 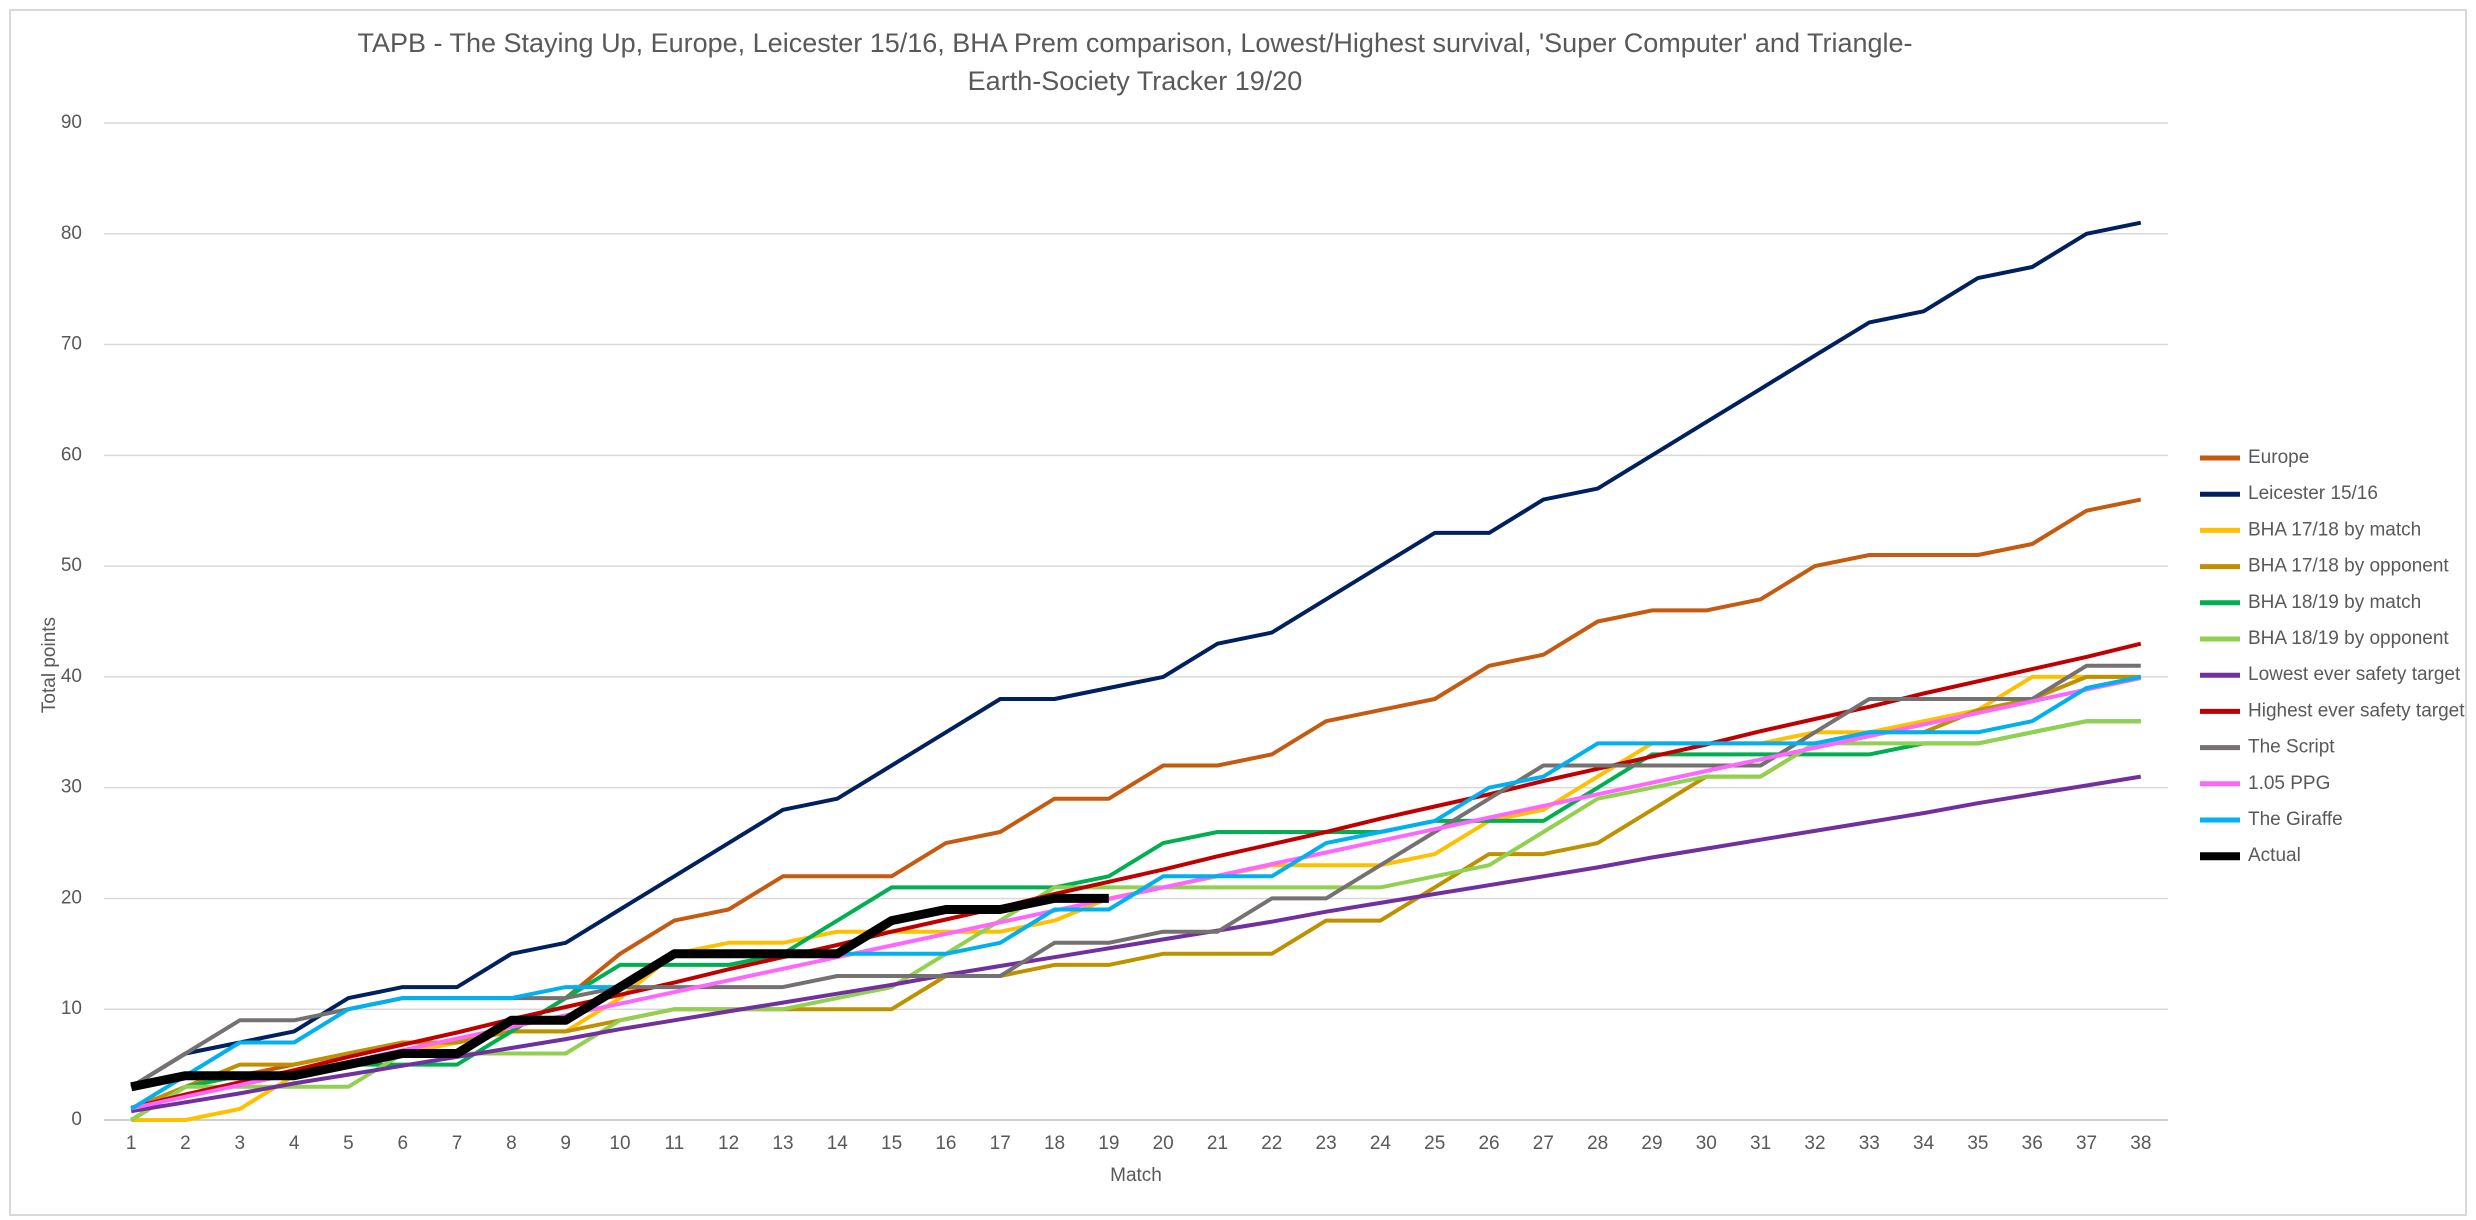 I want to click on x-tick-label: 19, so click(x=1108, y=1143).